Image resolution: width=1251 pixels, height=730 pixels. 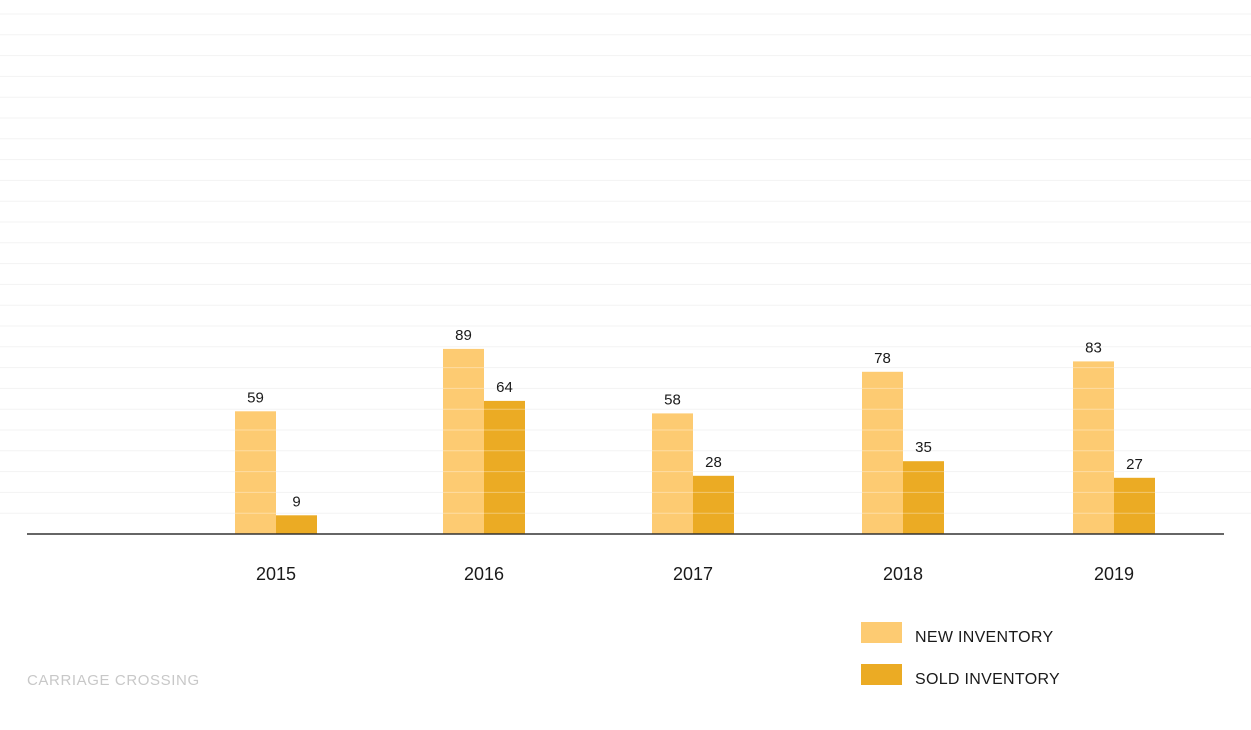 What do you see at coordinates (504, 467) in the screenshot?
I see `bar-sold-inventory-2016` at bounding box center [504, 467].